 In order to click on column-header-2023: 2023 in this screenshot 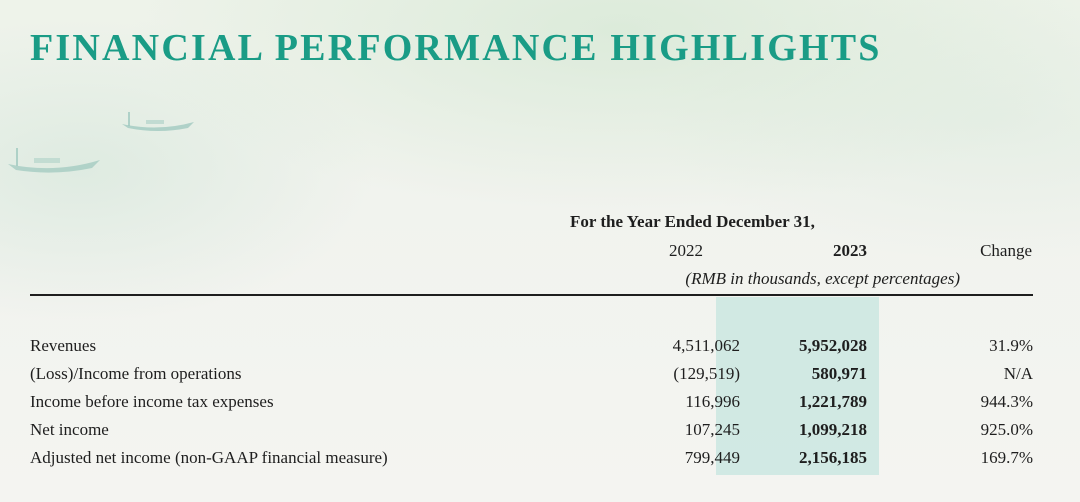, I will do `click(850, 250)`.